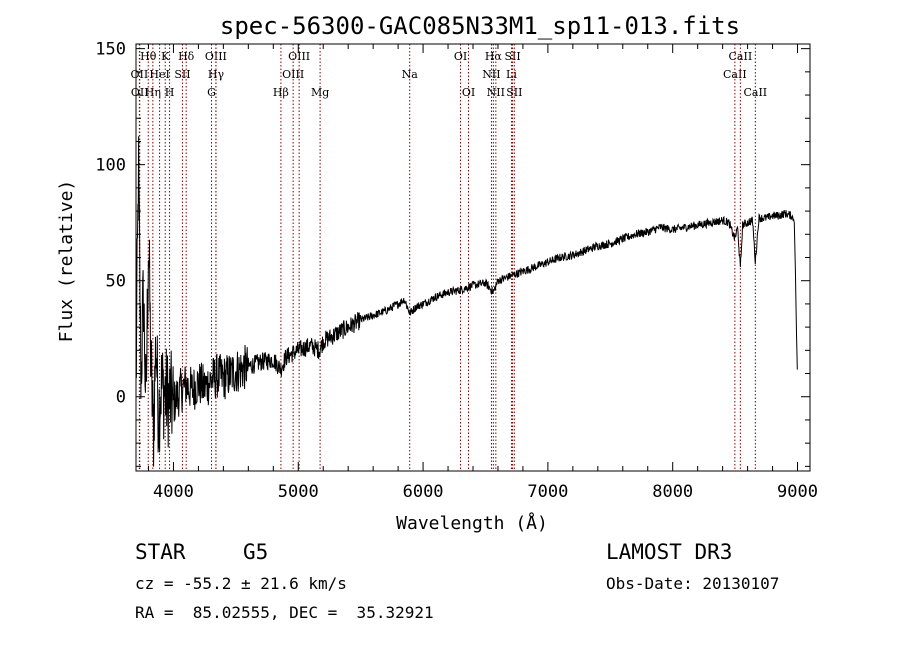 The image size is (900, 649). Describe the element at coordinates (159, 74) in the screenshot. I see `line-label: HeI` at that location.